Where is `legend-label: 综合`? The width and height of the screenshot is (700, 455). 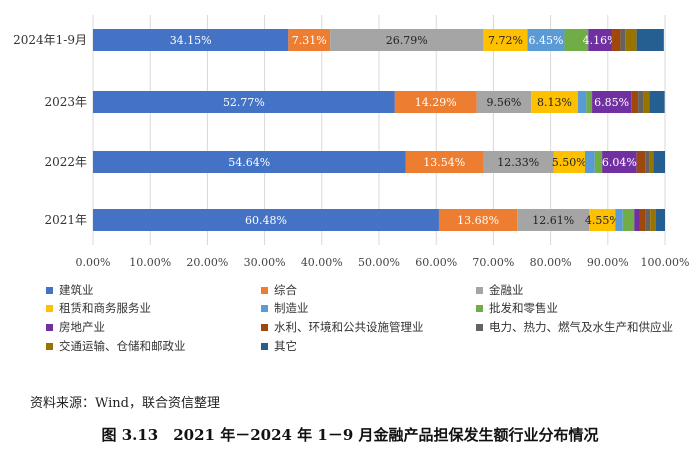 legend-label: 综合 is located at coordinates (285, 290).